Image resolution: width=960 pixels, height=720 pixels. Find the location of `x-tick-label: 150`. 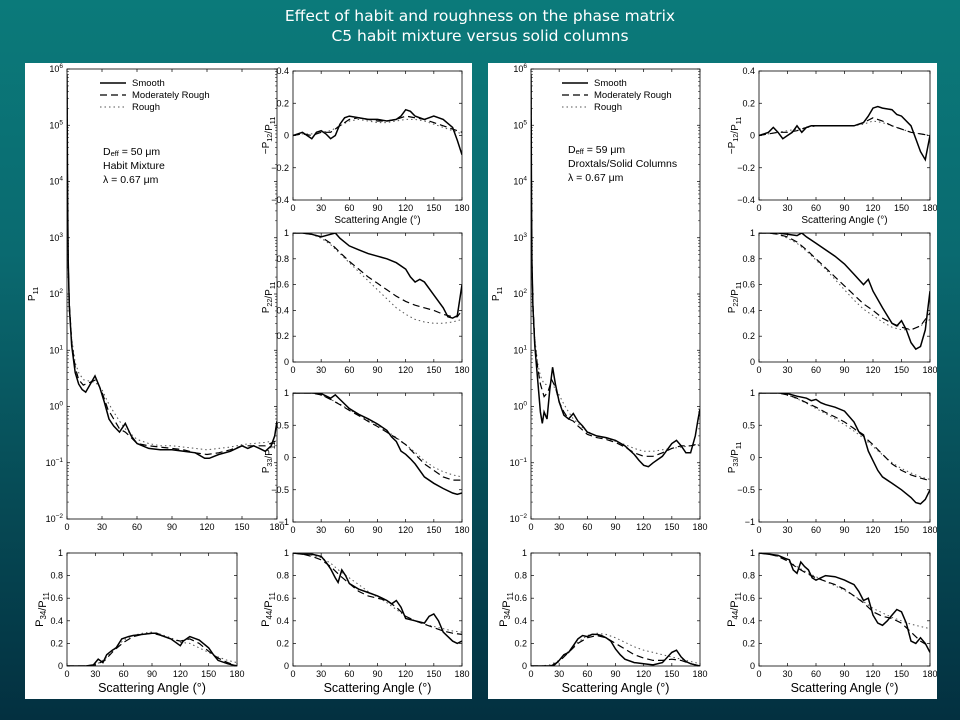

x-tick-label: 150 is located at coordinates (433, 530).